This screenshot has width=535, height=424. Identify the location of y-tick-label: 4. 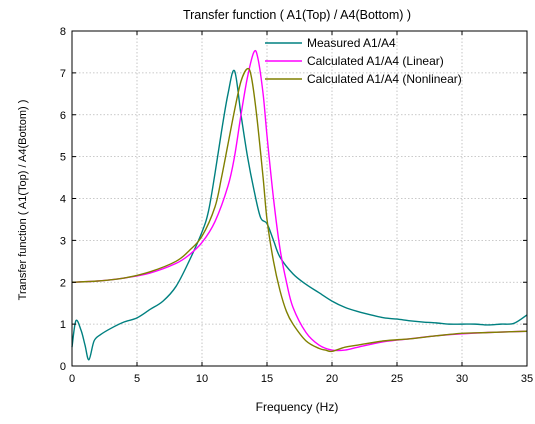
(63, 200).